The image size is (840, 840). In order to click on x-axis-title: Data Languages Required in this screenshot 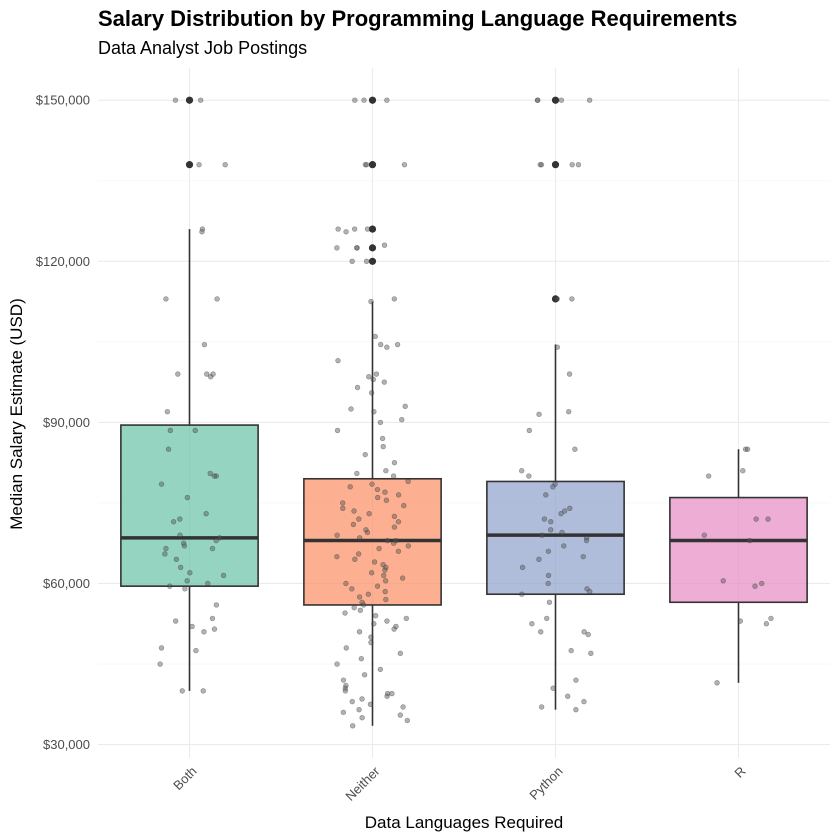, I will do `click(464, 822)`.